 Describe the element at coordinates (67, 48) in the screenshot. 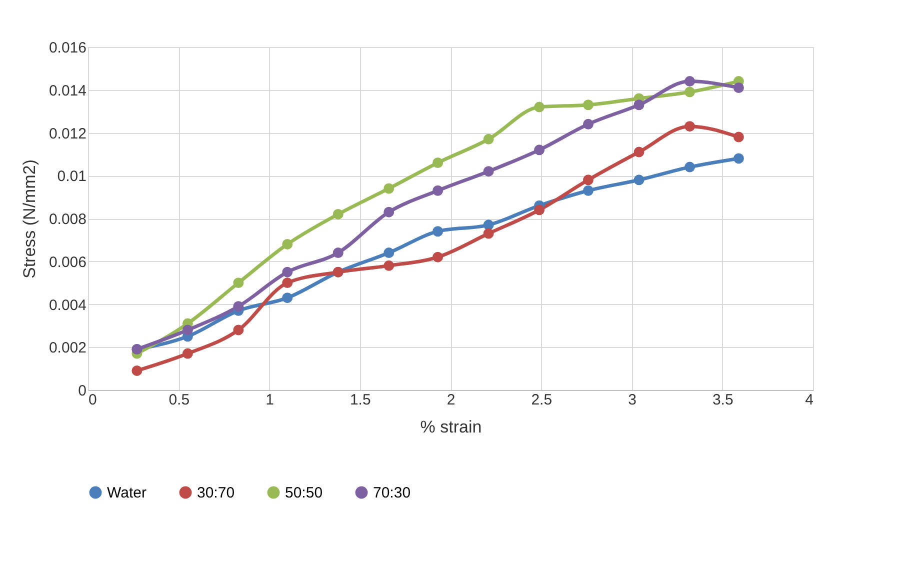

I see `y-tick-label: 0.016` at that location.